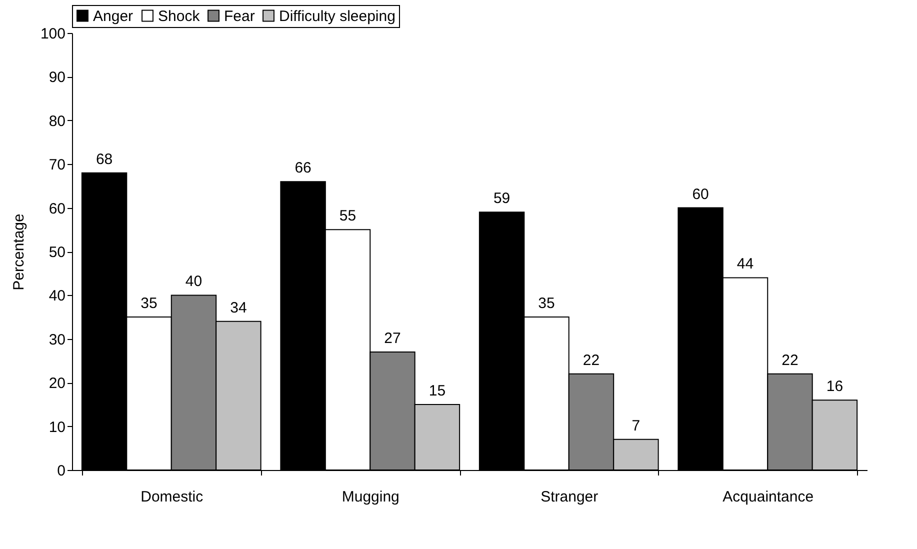  I want to click on data-label: 68, so click(104, 159).